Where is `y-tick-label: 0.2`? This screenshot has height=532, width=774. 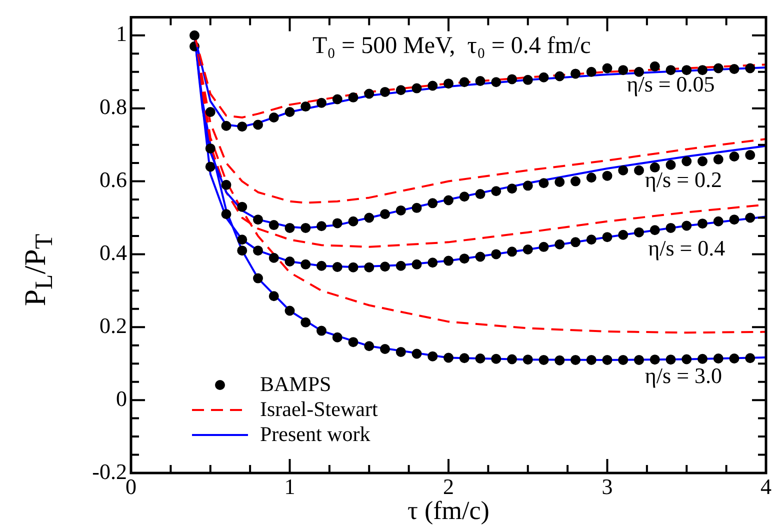
y-tick-label: 0.2 is located at coordinates (113, 325).